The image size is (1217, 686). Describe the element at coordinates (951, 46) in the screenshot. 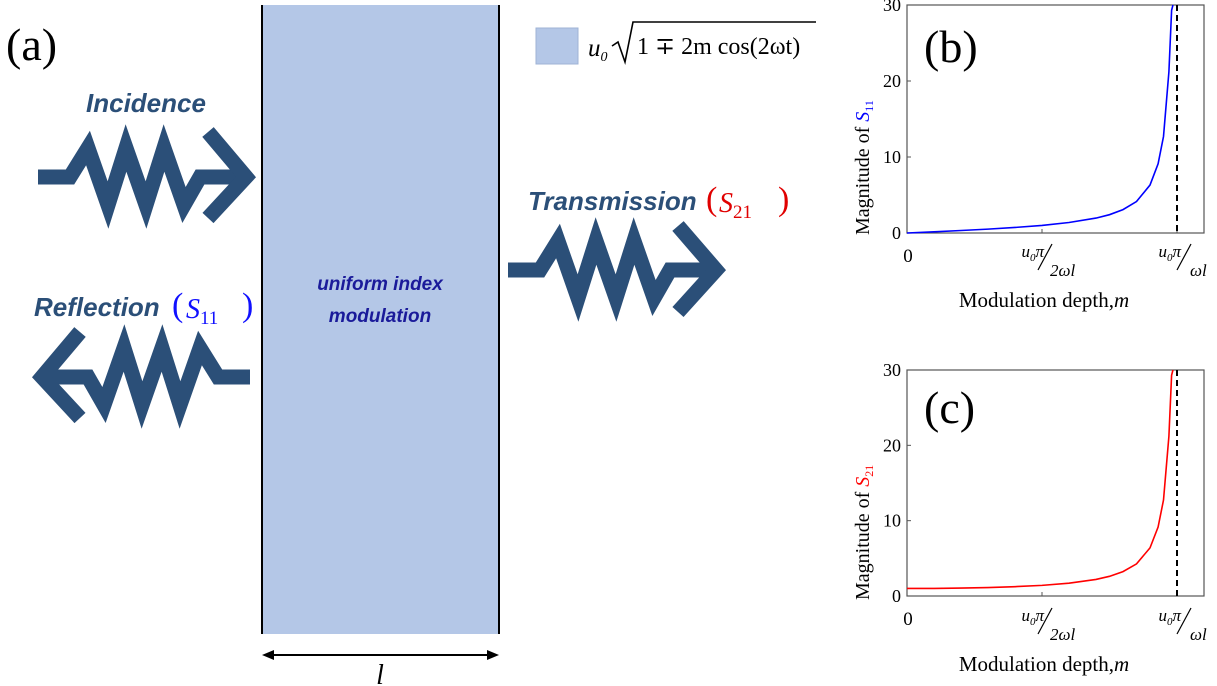

I see `panel-b-label: (b)` at that location.